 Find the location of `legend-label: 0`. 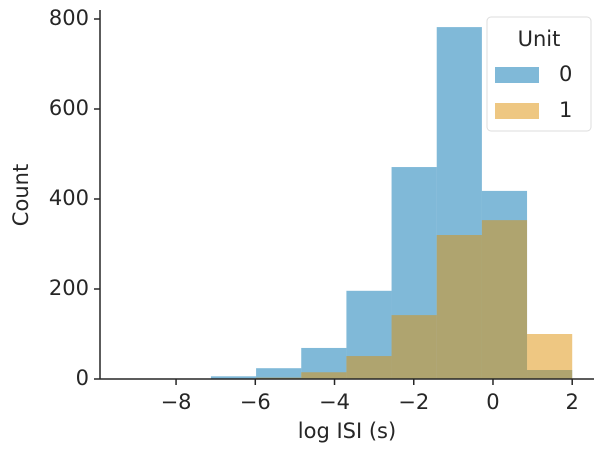

legend-label: 0 is located at coordinates (565, 74).